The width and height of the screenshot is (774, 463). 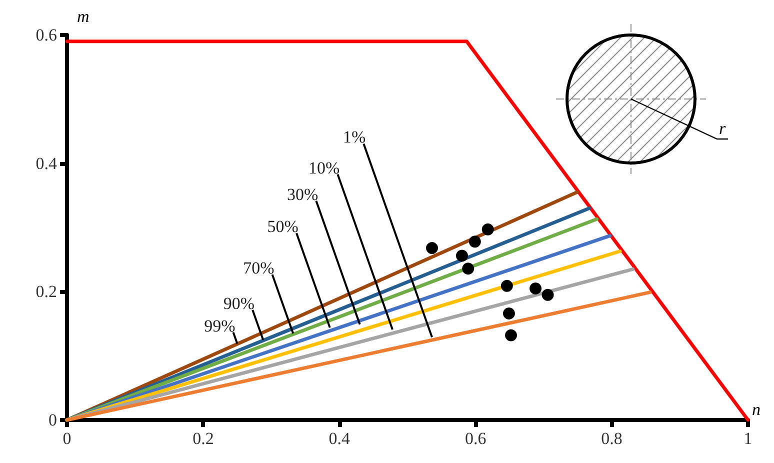 What do you see at coordinates (47, 163) in the screenshot?
I see `y-tick-label: 0.4` at bounding box center [47, 163].